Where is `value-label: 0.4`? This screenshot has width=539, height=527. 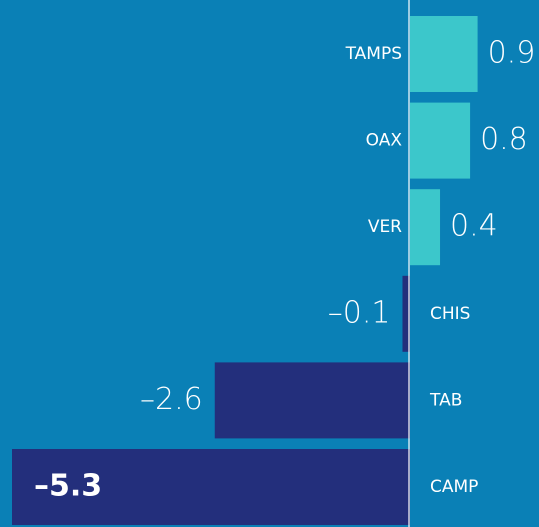
value-label: 0.4 is located at coordinates (474, 226).